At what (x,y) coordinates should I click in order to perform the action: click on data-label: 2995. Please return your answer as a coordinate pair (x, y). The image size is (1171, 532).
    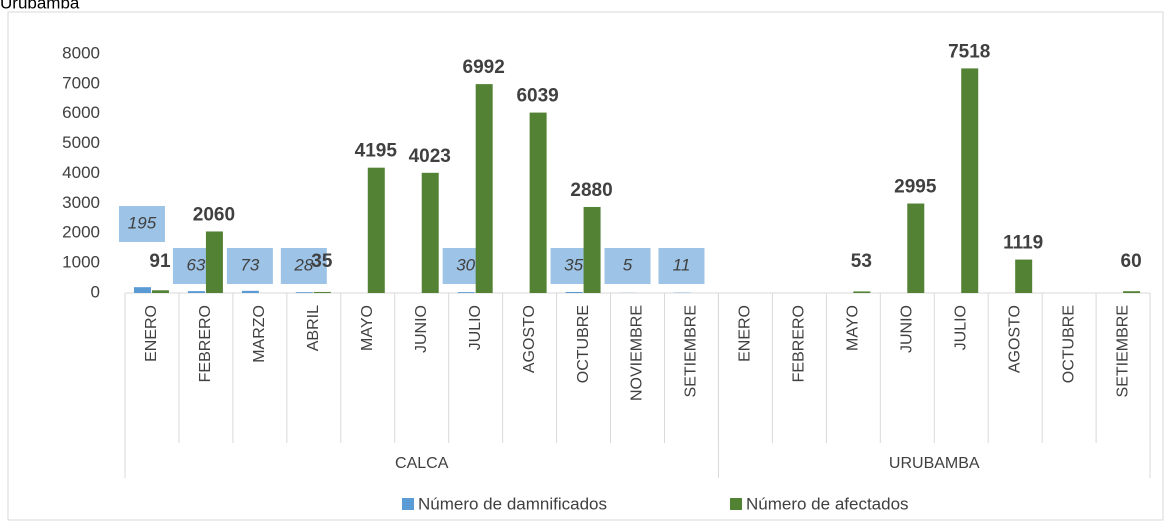
    Looking at the image, I should click on (915, 187).